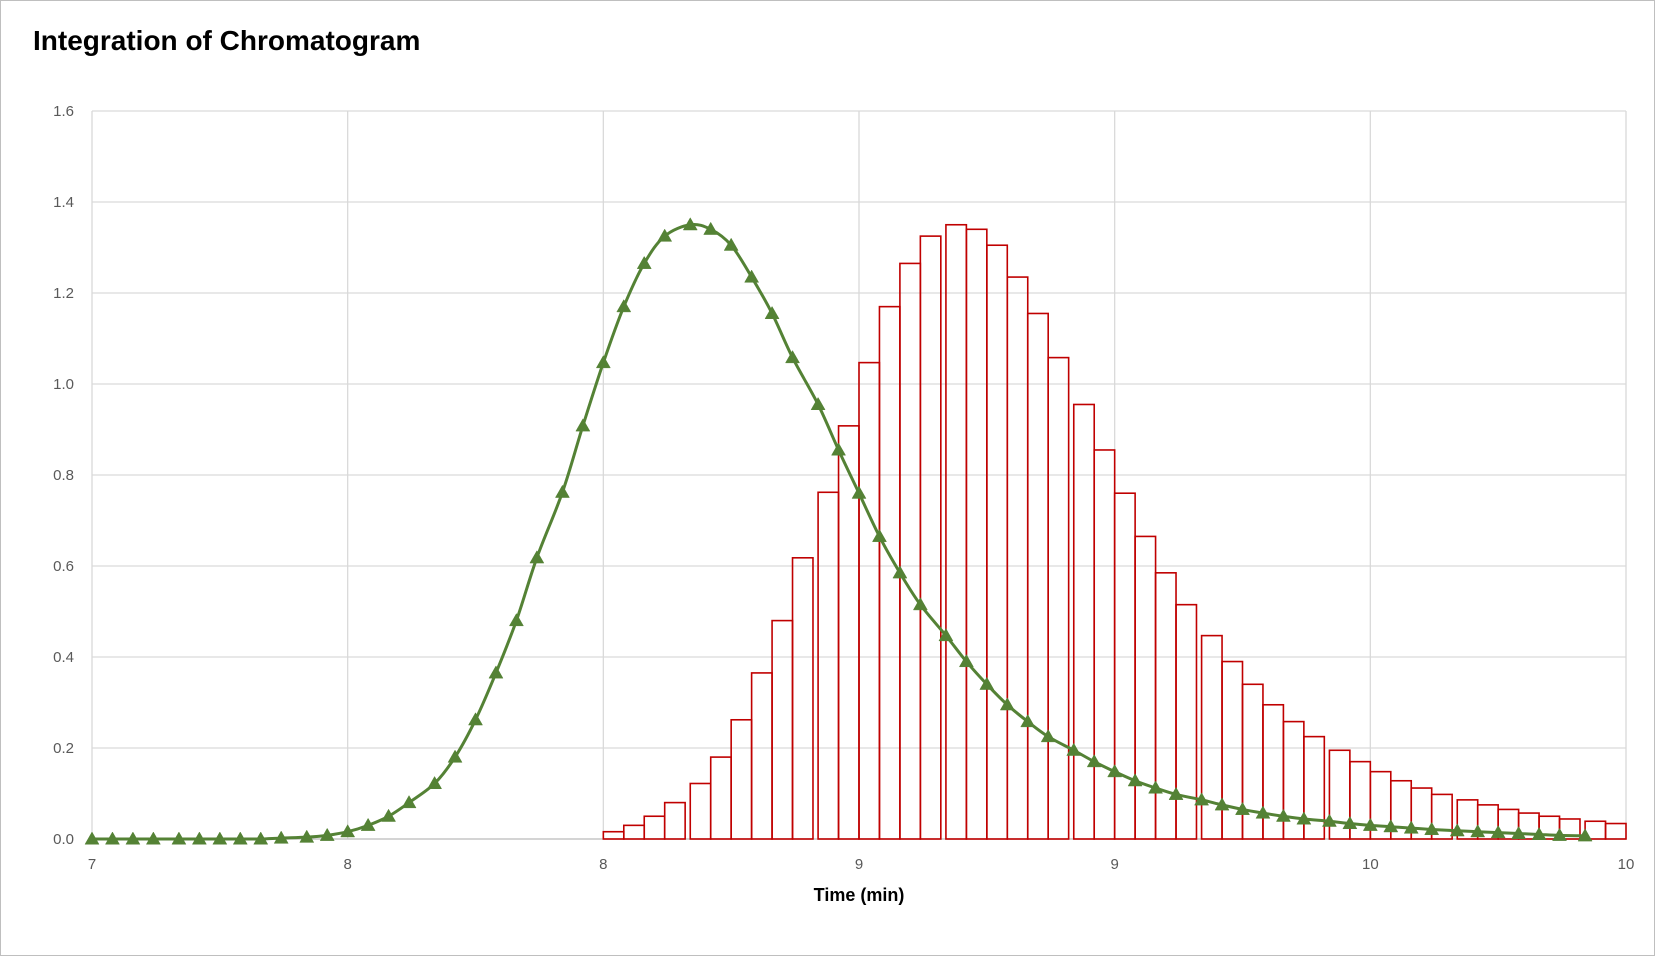 The width and height of the screenshot is (1655, 956). I want to click on y-tick-label: 0.4, so click(63, 657).